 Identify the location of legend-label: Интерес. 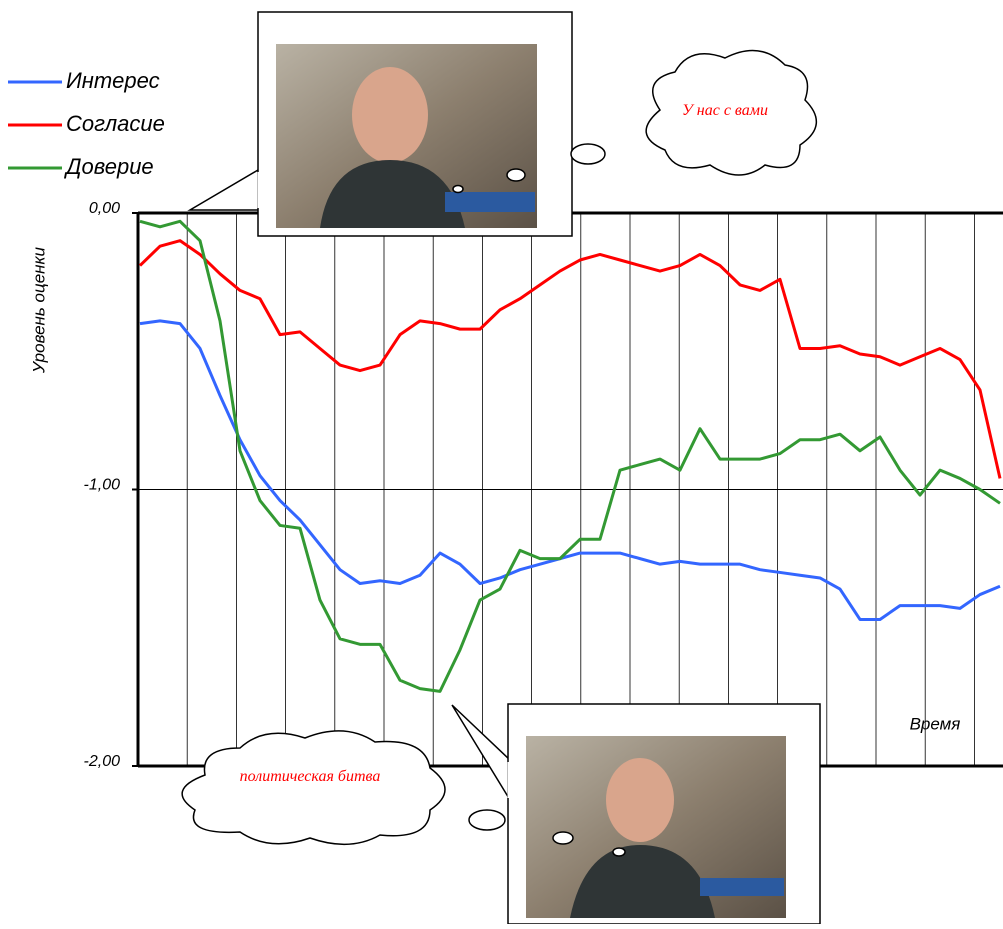
(113, 80).